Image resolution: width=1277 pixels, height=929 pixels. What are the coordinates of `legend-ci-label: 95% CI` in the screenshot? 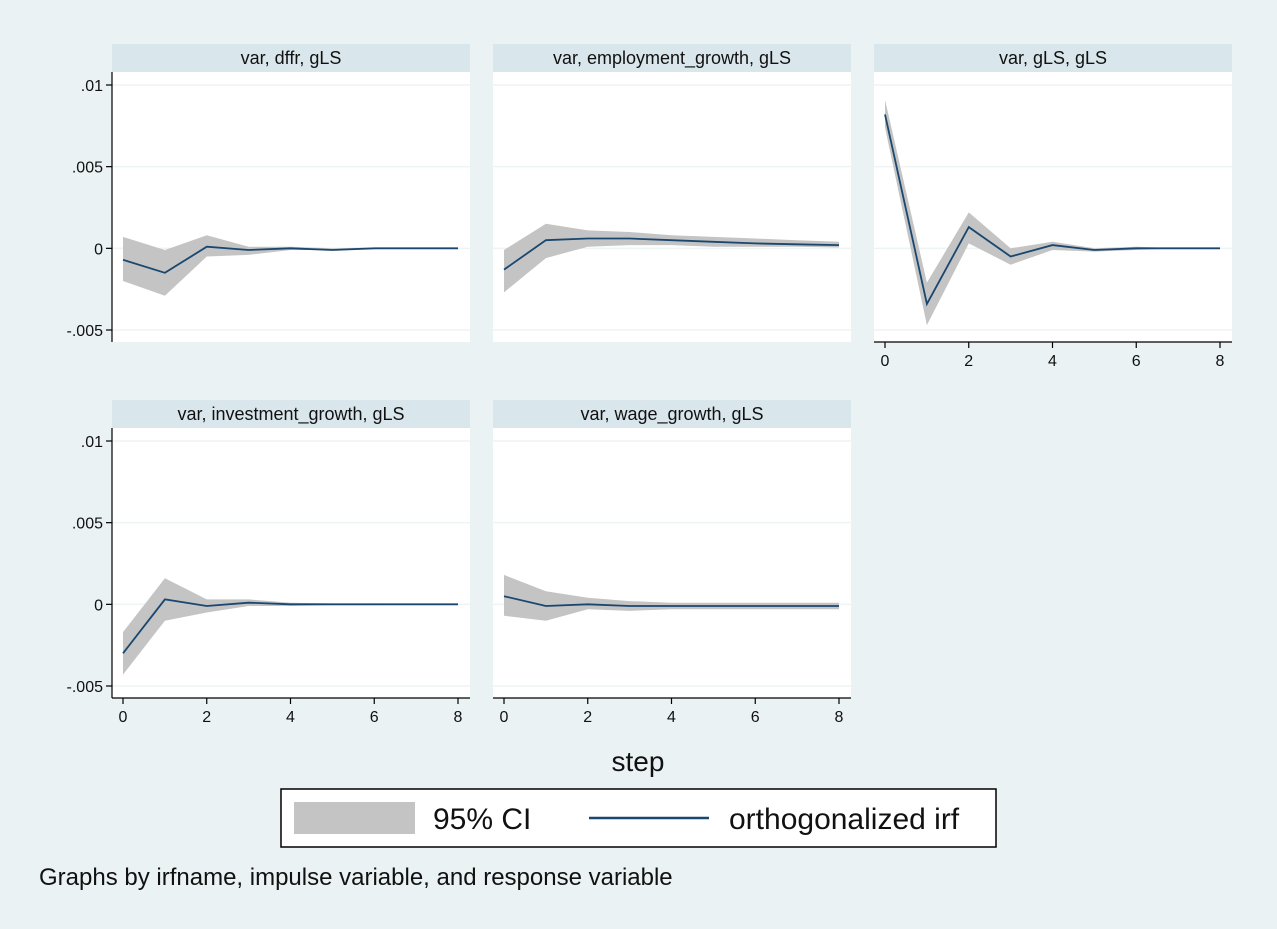 It's located at (482, 819).